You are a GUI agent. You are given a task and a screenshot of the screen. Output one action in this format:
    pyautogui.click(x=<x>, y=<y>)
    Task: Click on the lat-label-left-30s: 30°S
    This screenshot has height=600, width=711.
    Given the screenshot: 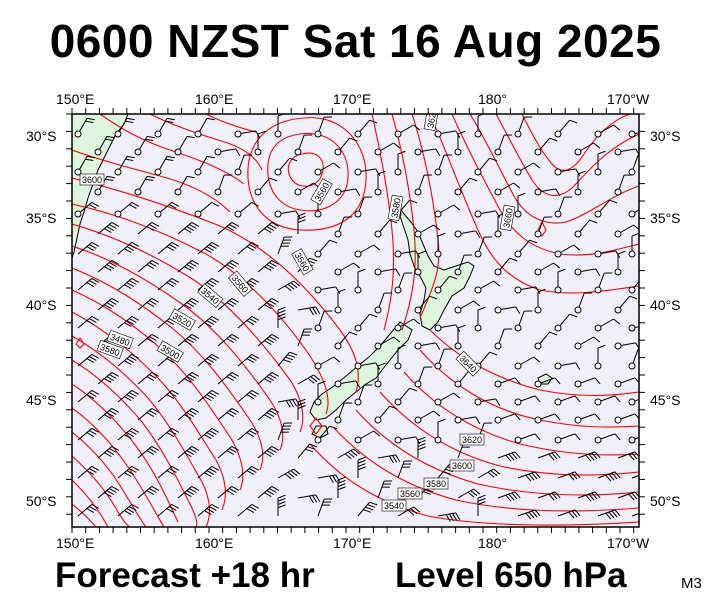 What is the action you would take?
    pyautogui.click(x=41, y=136)
    